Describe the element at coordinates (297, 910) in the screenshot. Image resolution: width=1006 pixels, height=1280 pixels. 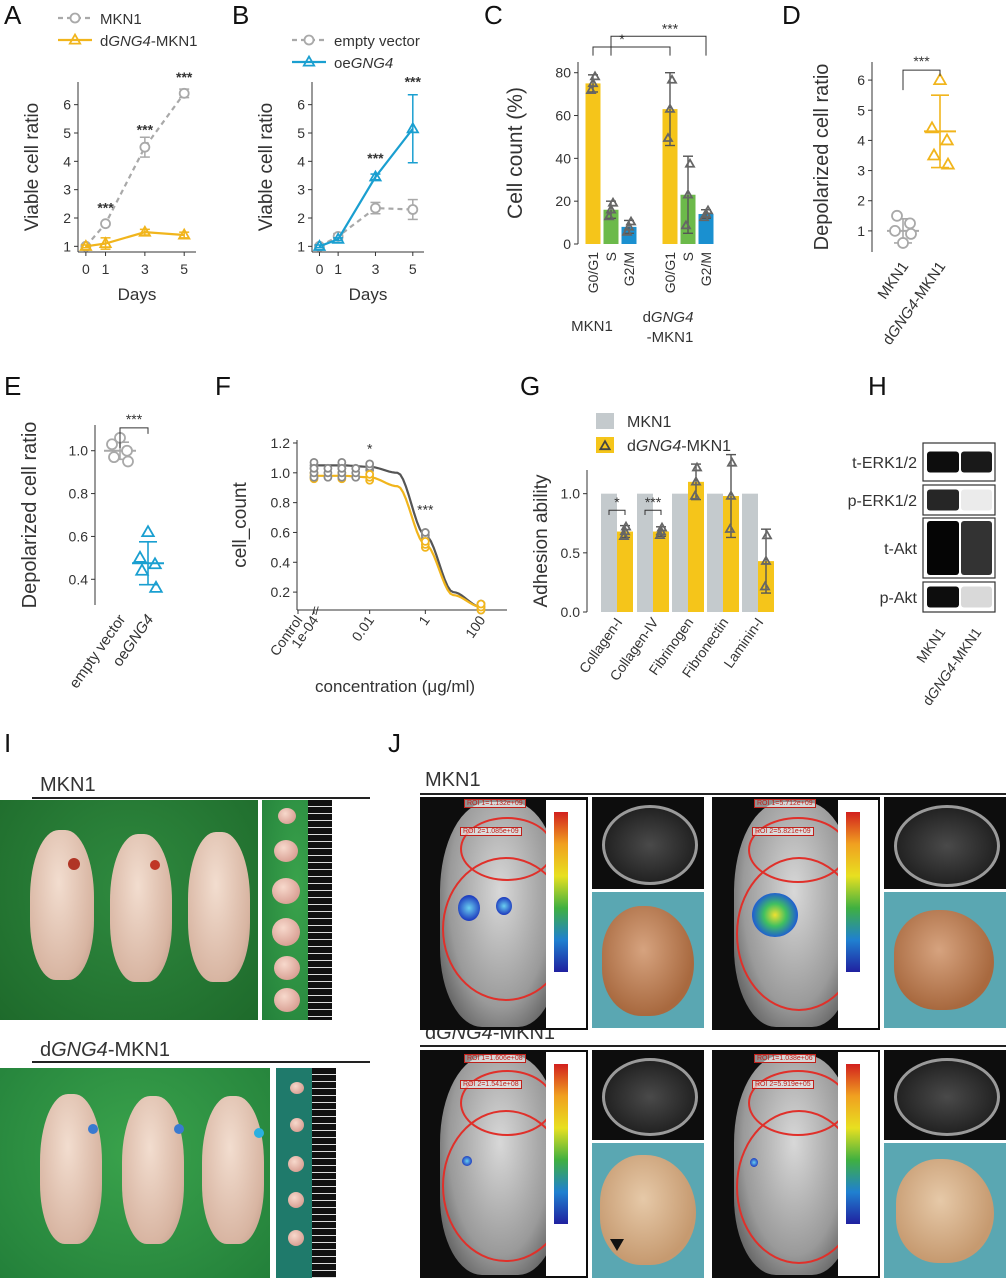
I see `tumor-photo-mkn1` at that location.